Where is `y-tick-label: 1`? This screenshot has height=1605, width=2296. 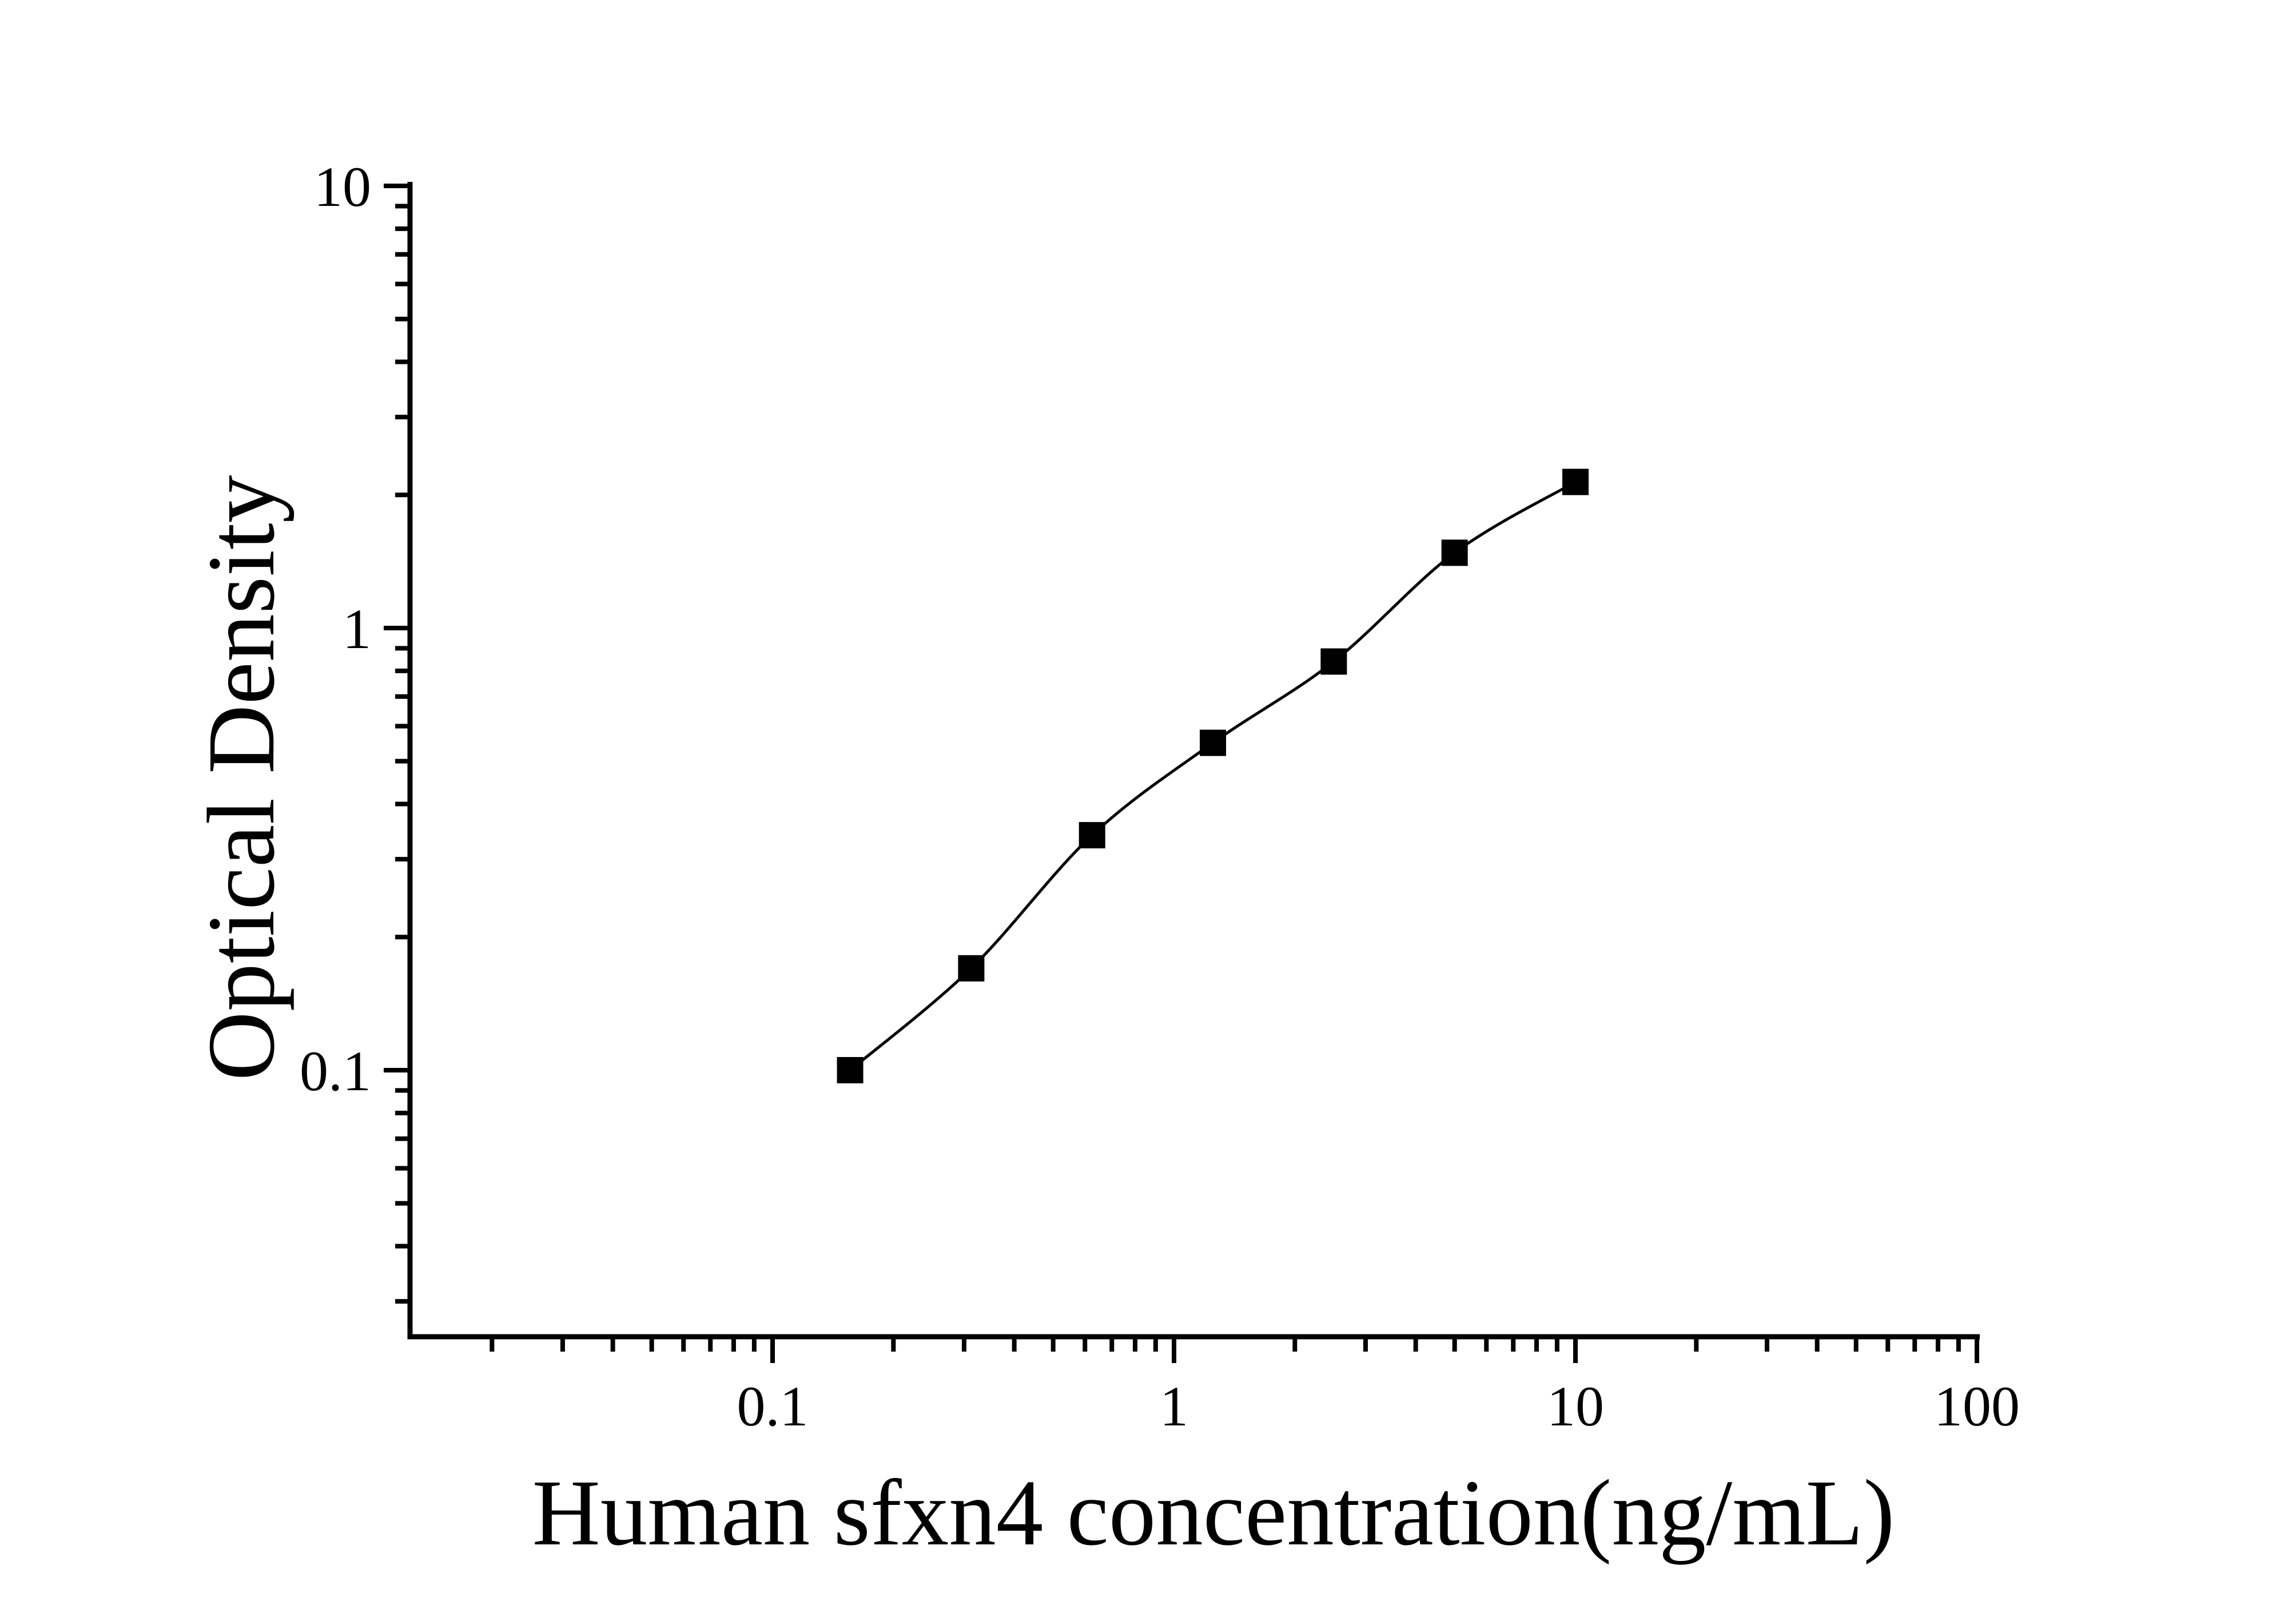
y-tick-label: 1 is located at coordinates (357, 629).